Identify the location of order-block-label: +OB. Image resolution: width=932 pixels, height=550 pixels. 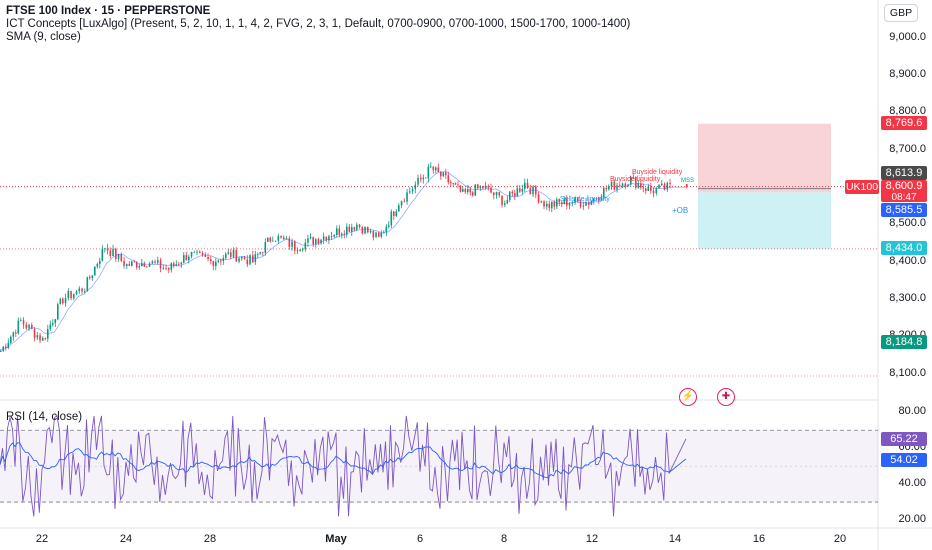
(680, 210).